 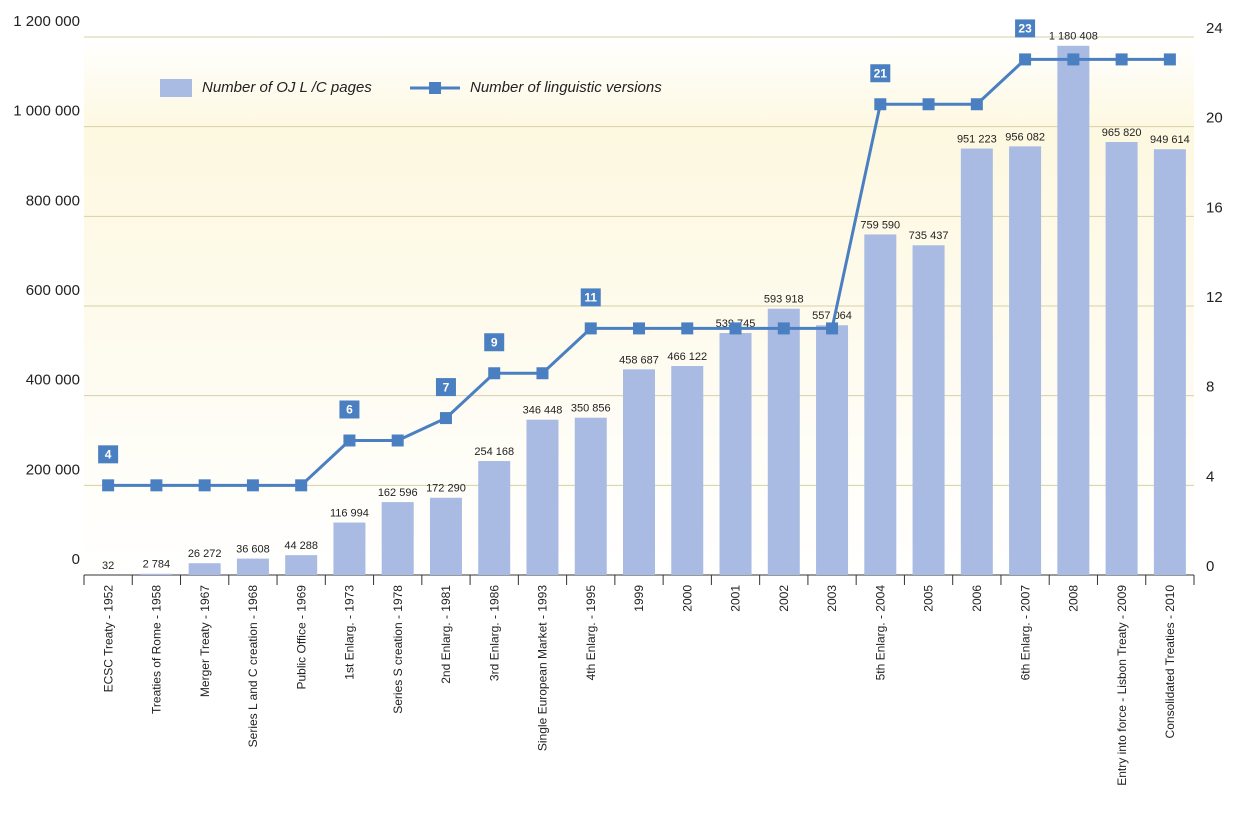 I want to click on legend-swatch, so click(x=176, y=88).